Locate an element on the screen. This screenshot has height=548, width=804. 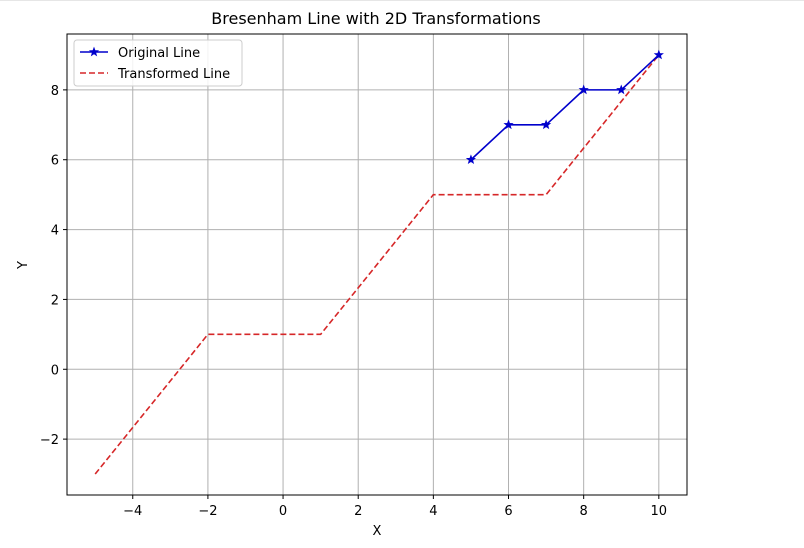
y-tick-label: 4 is located at coordinates (55, 231).